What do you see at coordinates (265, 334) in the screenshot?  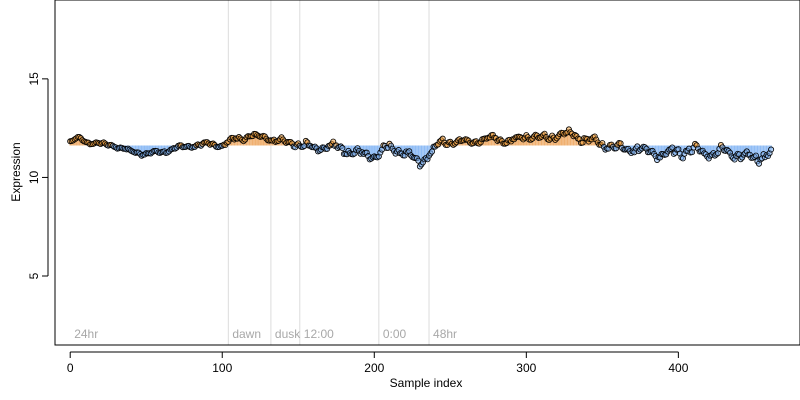 I see `phase-labels: 24hr dawn dusk 12:00 0:00 48hr` at bounding box center [265, 334].